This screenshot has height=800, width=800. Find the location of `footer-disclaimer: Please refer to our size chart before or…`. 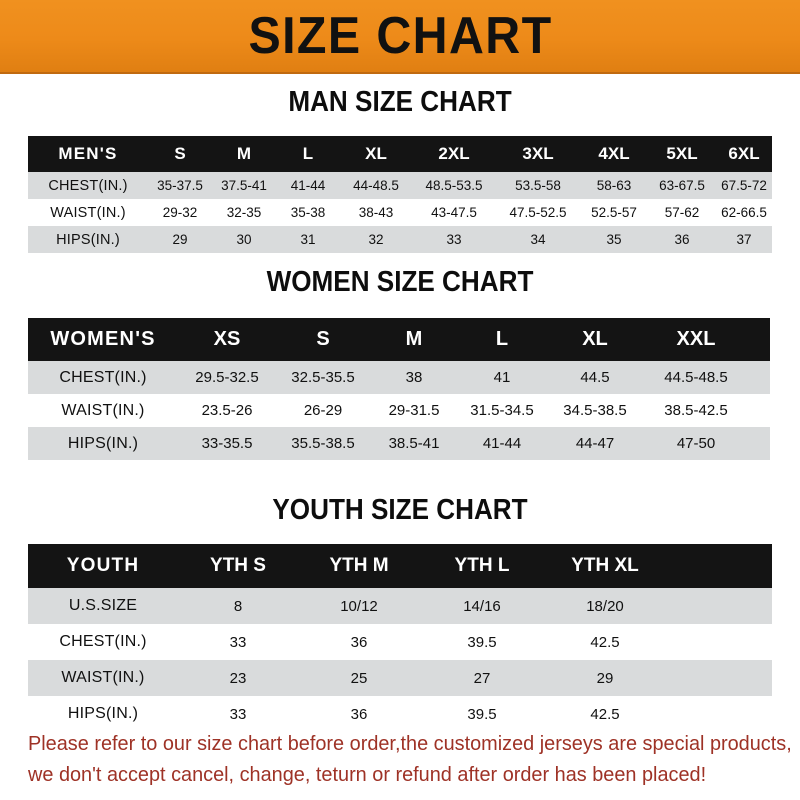

footer-disclaimer: Please refer to our size chart before or… is located at coordinates (410, 759).